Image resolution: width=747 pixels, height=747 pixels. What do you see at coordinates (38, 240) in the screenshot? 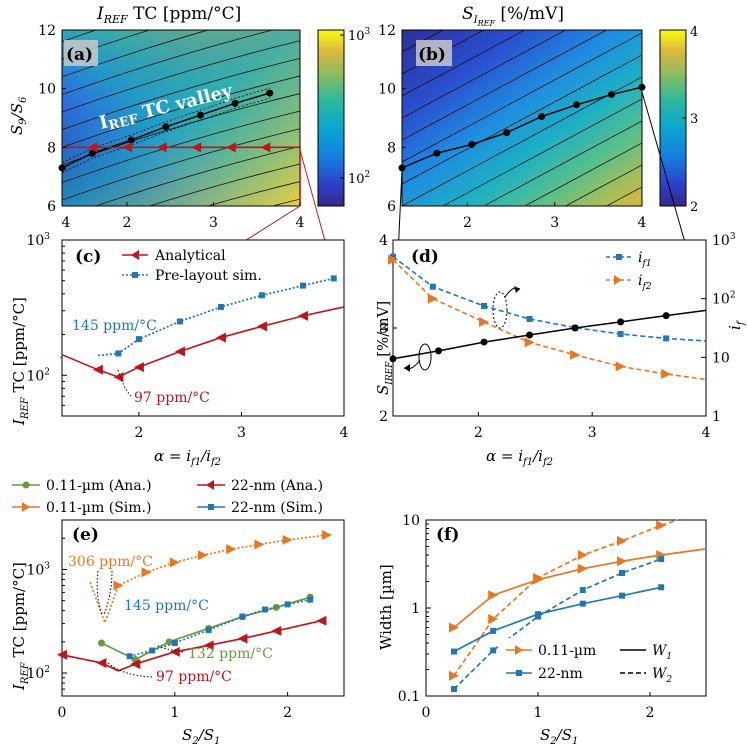
I see `y-tick-label: 10³` at bounding box center [38, 240].